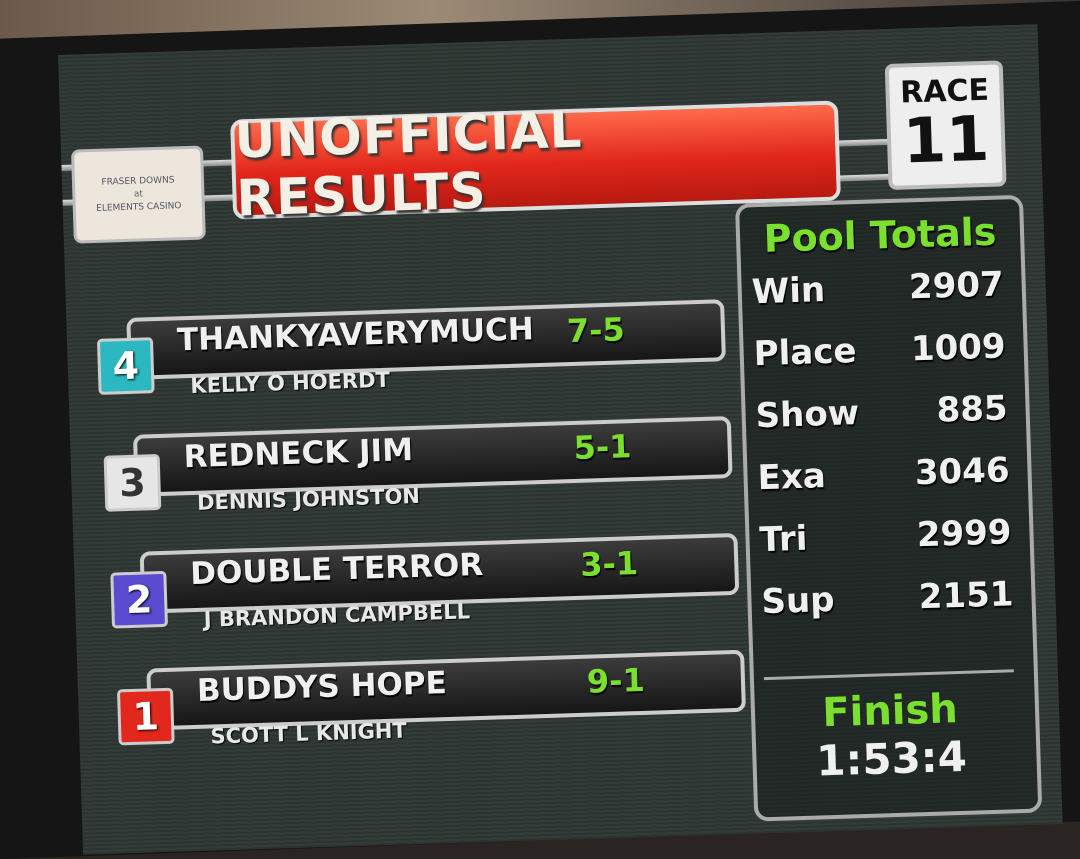  Describe the element at coordinates (535, 163) in the screenshot. I see `page-title: UNOFFICIAL RESULTS` at that location.